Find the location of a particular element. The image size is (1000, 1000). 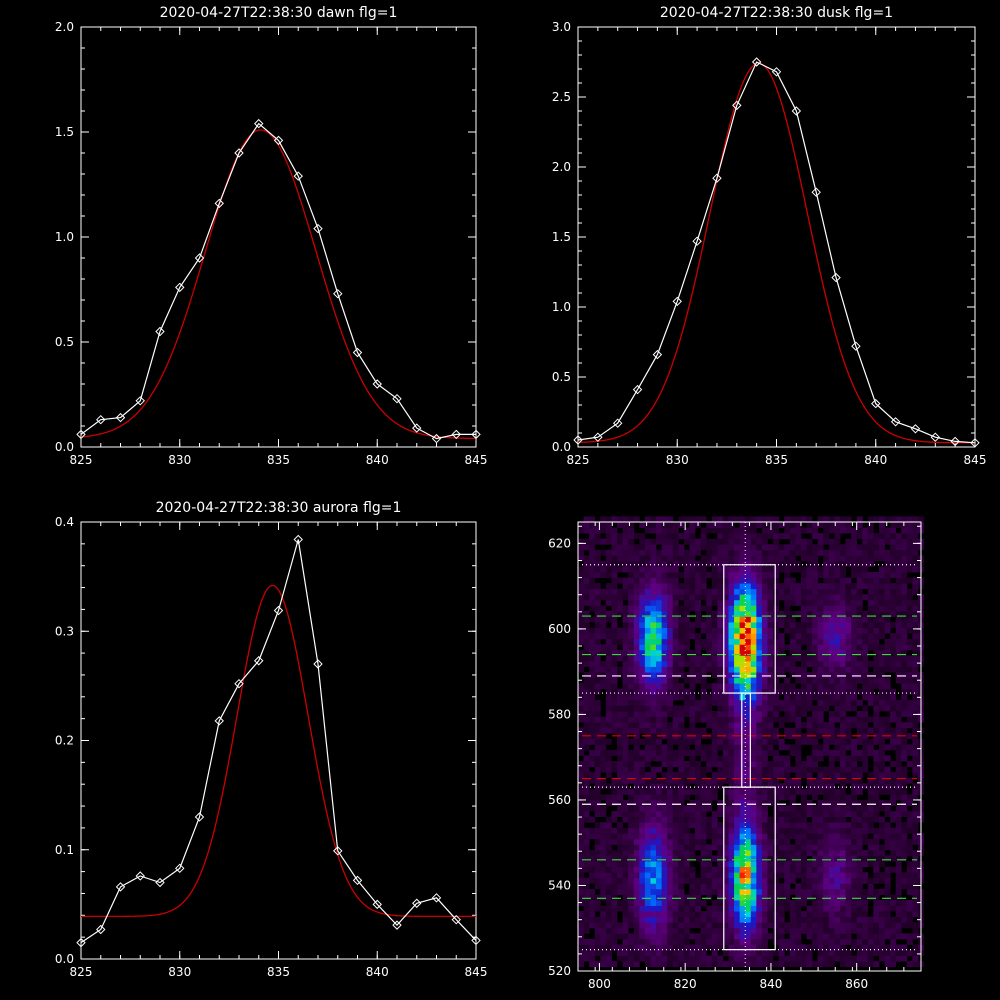

data-point is located at coordinates (259, 661).